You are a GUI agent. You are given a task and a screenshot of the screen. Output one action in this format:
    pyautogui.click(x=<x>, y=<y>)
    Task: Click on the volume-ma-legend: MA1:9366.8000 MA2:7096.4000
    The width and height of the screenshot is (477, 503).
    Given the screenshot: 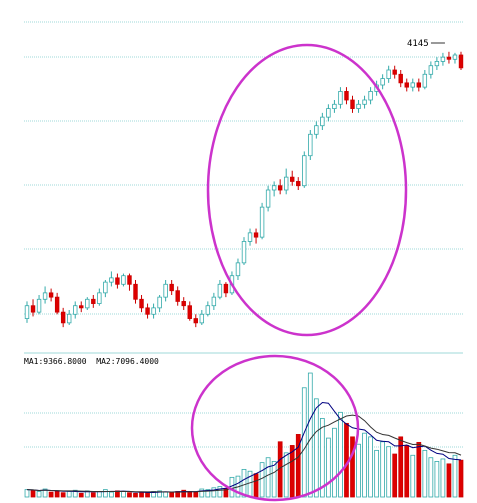 What is the action you would take?
    pyautogui.click(x=91, y=361)
    